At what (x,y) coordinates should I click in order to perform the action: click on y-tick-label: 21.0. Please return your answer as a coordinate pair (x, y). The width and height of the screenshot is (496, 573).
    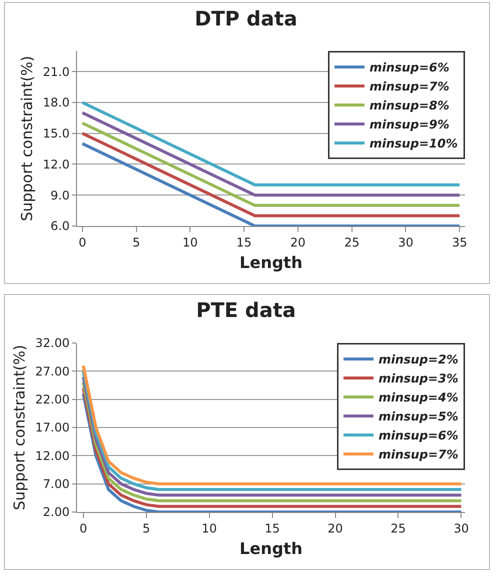
    Looking at the image, I should click on (56, 71).